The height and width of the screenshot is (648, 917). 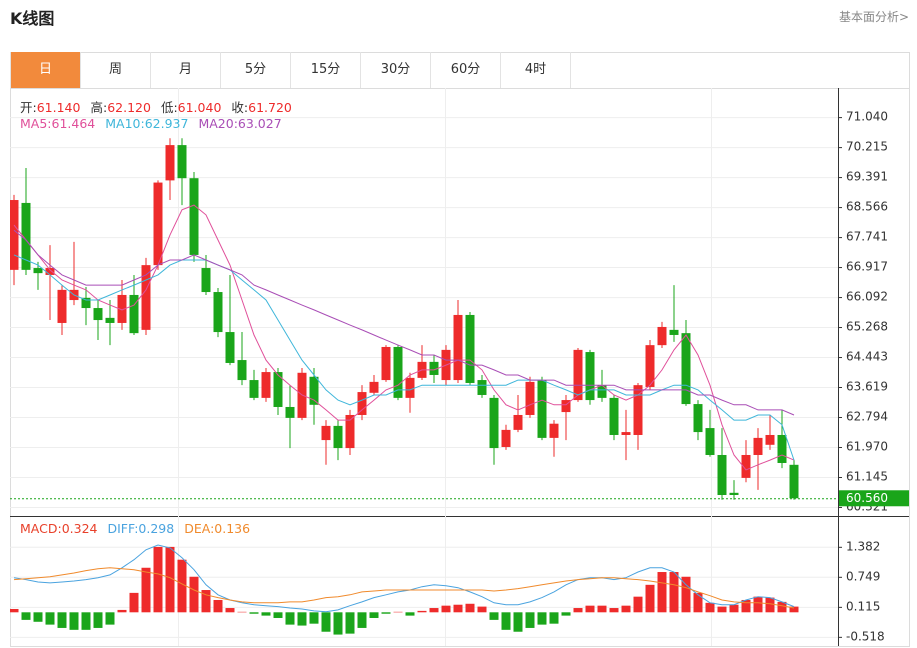 I want to click on plot-area, so click(x=424, y=591).